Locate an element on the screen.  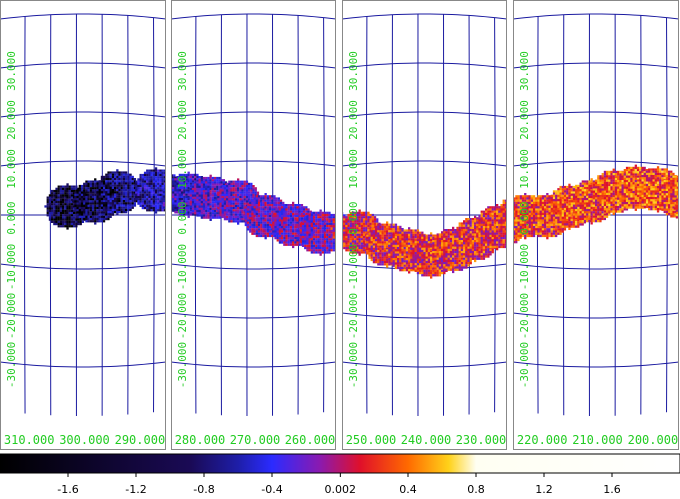
ra-tick-label: 230.000 is located at coordinates (481, 440).